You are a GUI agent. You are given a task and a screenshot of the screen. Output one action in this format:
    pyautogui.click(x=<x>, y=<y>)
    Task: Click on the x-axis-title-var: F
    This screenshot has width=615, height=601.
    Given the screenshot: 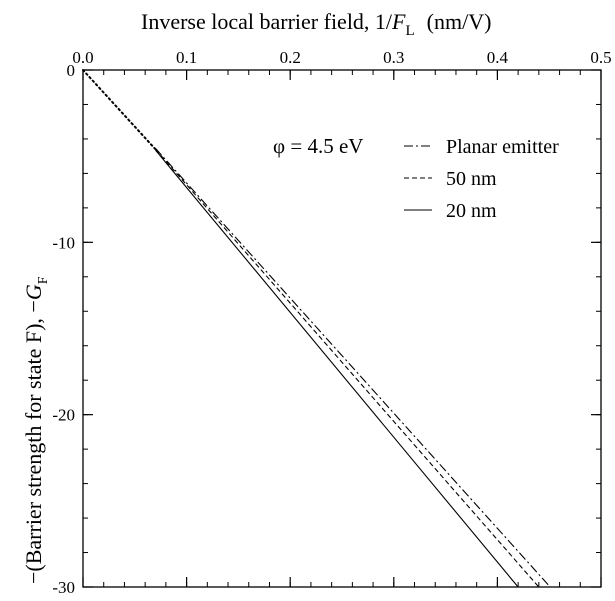 What is the action you would take?
    pyautogui.click(x=398, y=21)
    